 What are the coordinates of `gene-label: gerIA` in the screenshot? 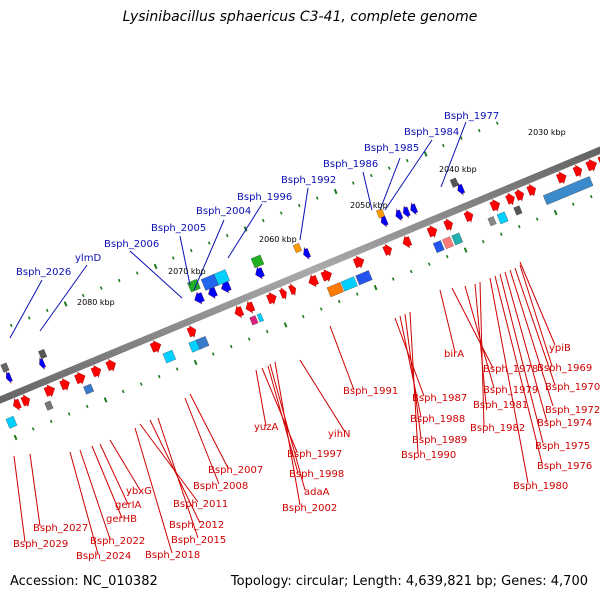 It's located at (128, 505).